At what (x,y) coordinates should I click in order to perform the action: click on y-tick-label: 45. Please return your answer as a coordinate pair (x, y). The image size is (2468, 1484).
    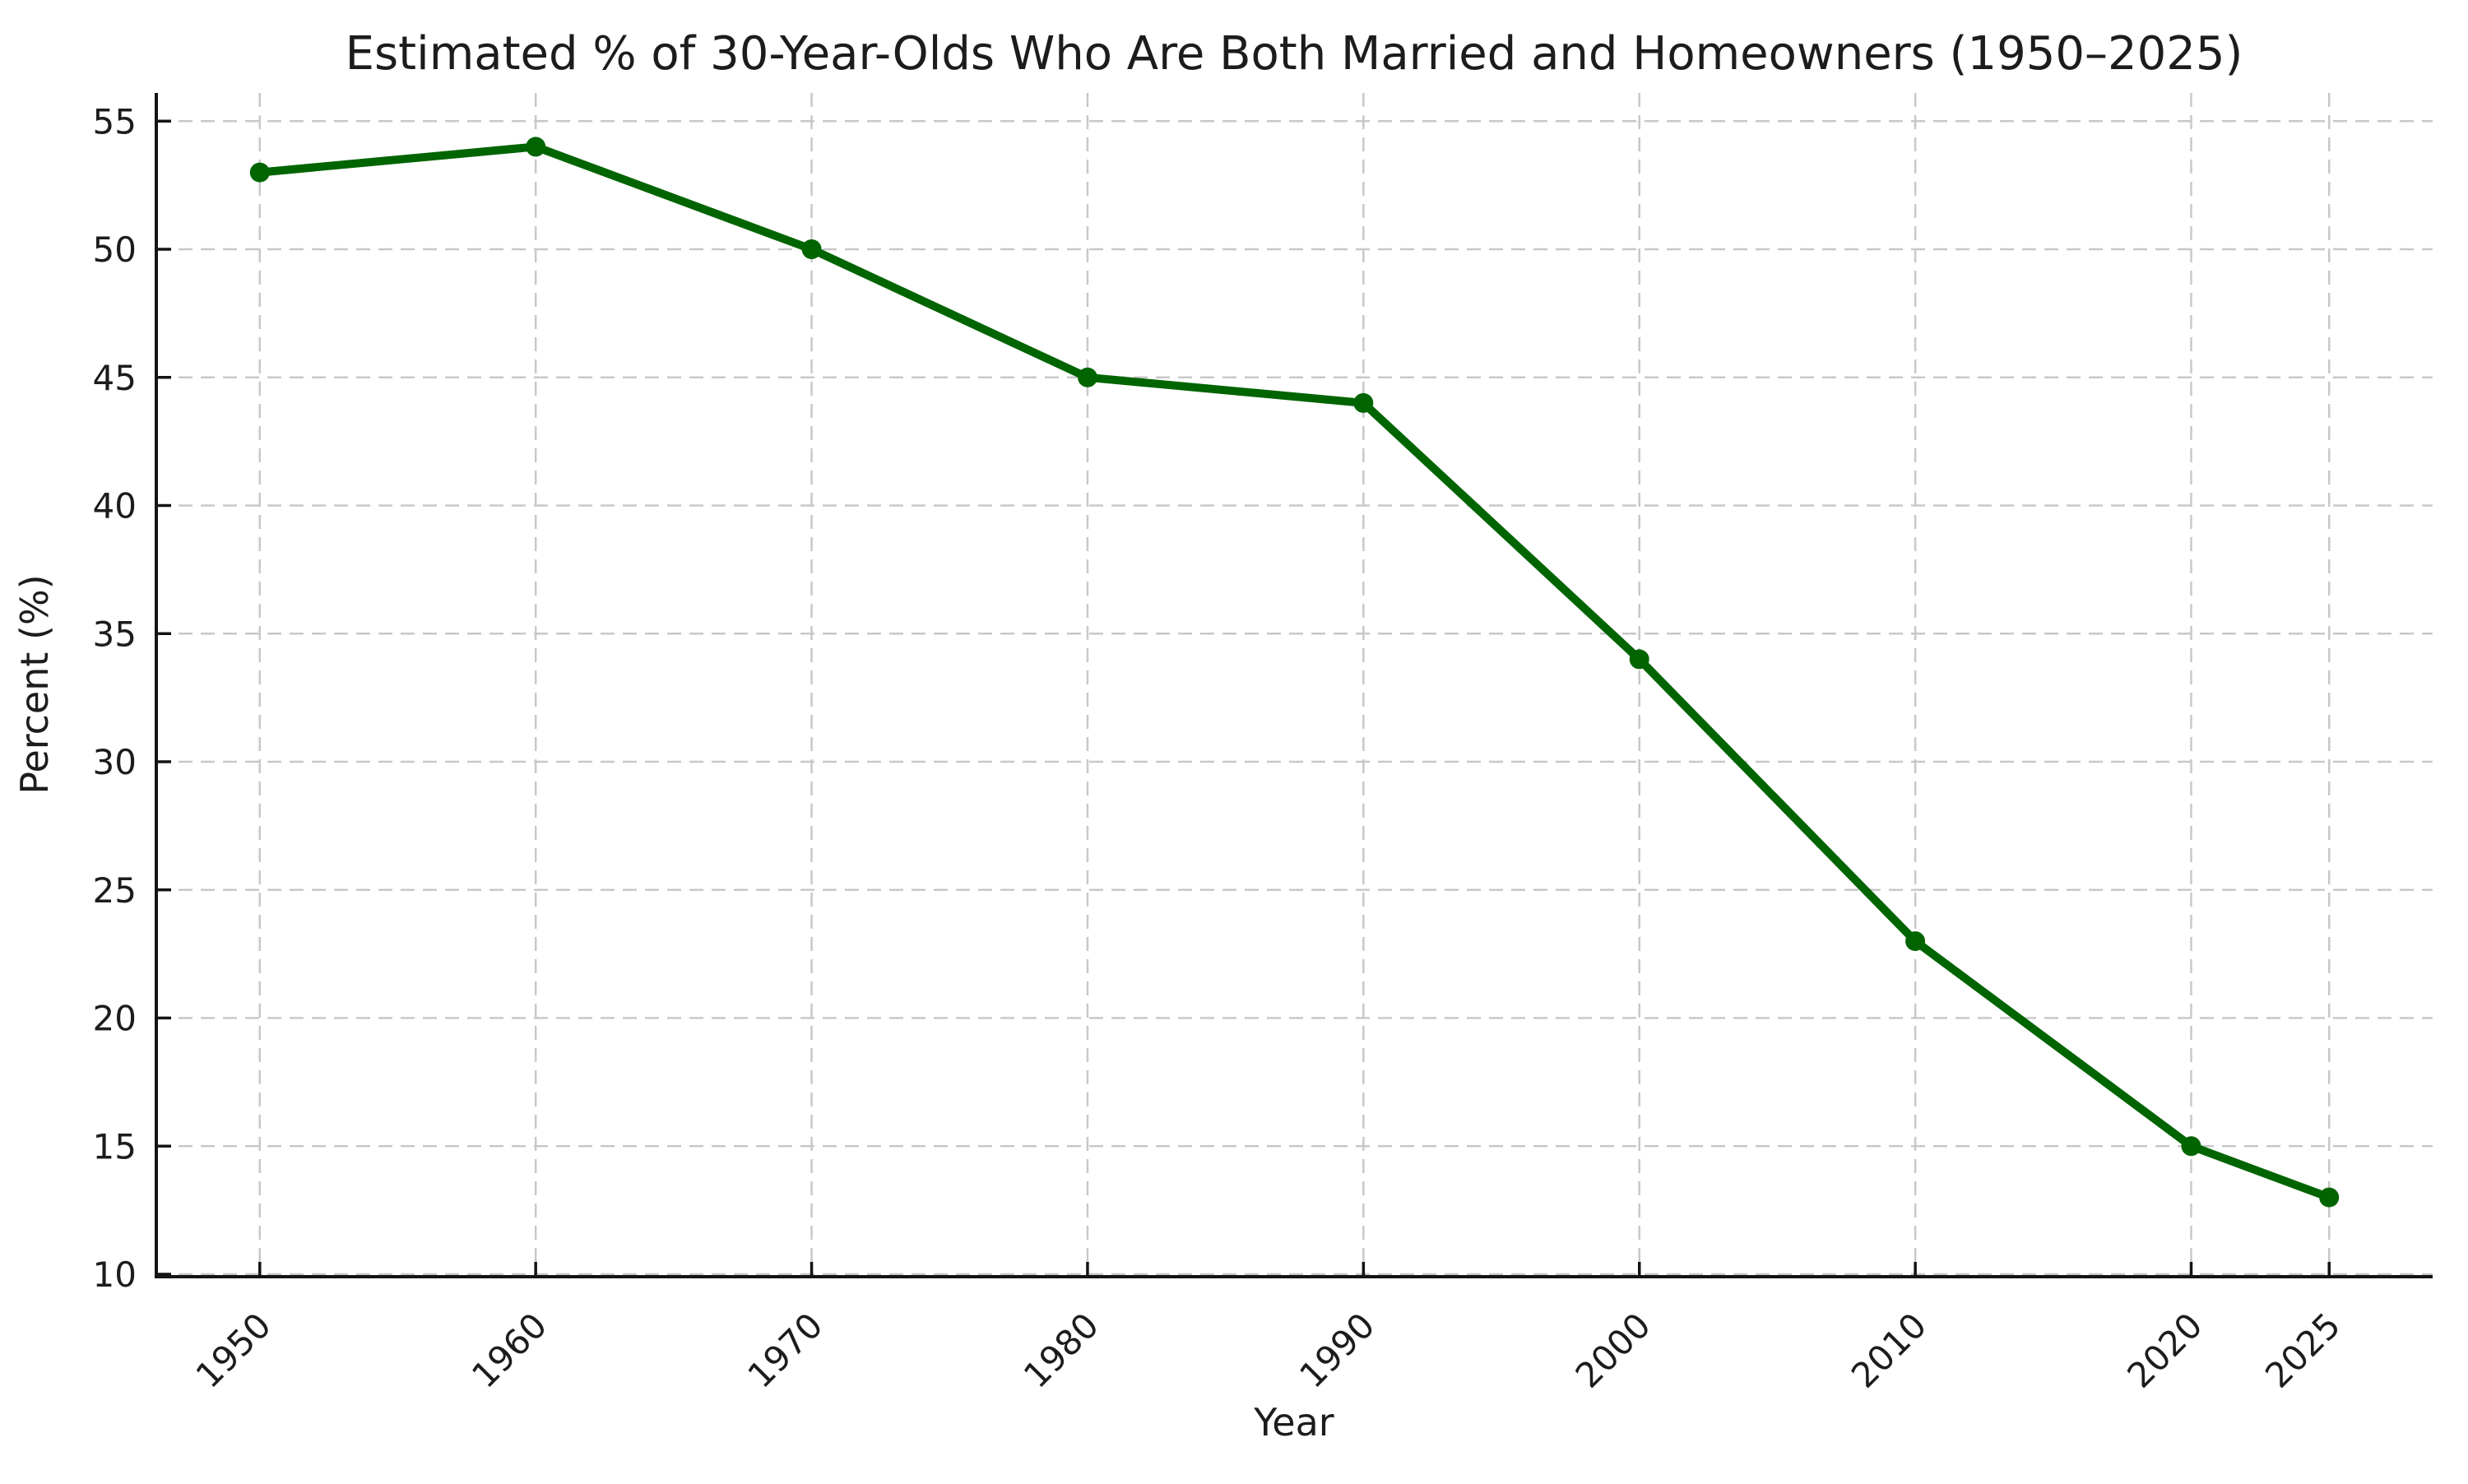
    Looking at the image, I should click on (115, 378).